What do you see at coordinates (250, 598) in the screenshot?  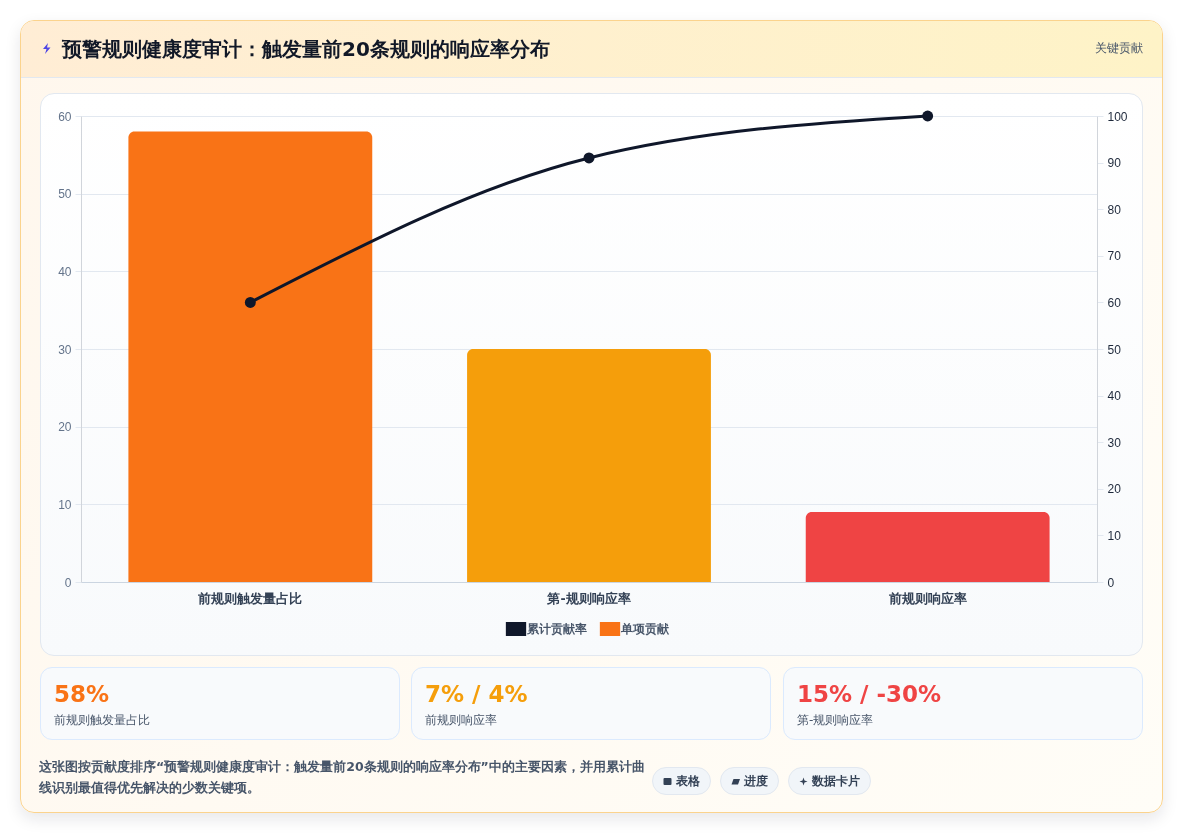 I see `x-tick-label: 前规则触发量占比` at bounding box center [250, 598].